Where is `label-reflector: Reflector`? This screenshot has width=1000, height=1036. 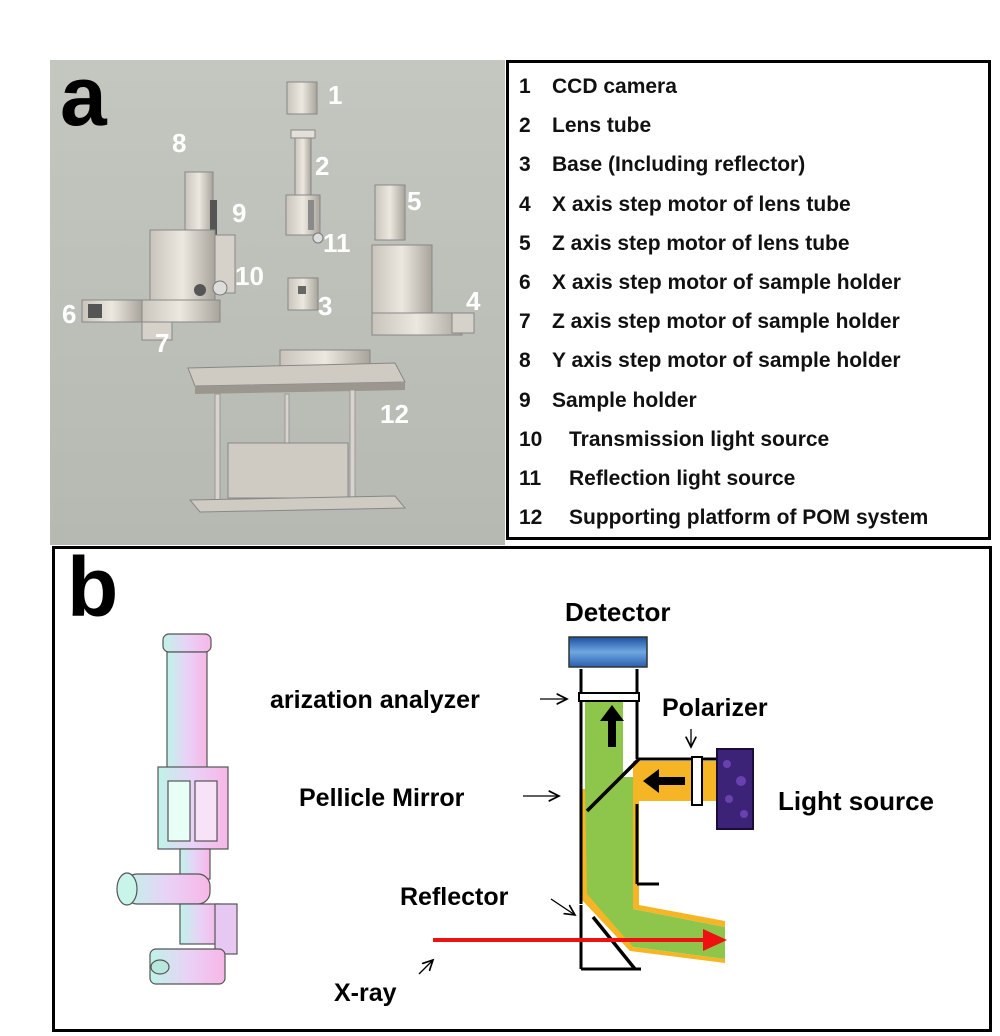
label-reflector: Reflector is located at coordinates (454, 897).